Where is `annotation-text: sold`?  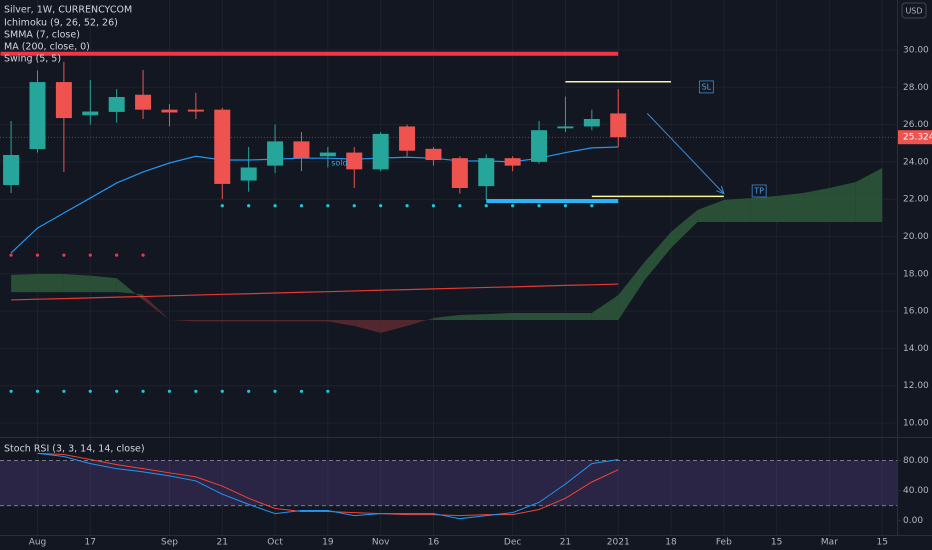 annotation-text: sold is located at coordinates (339, 163).